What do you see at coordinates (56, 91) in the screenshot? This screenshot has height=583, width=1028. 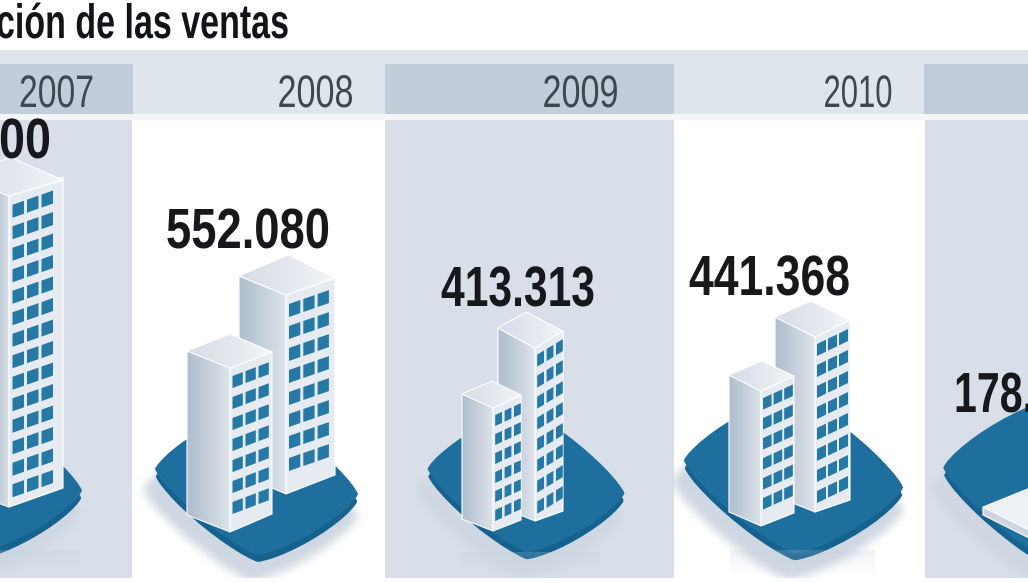 I see `svg-text: 2007` at bounding box center [56, 91].